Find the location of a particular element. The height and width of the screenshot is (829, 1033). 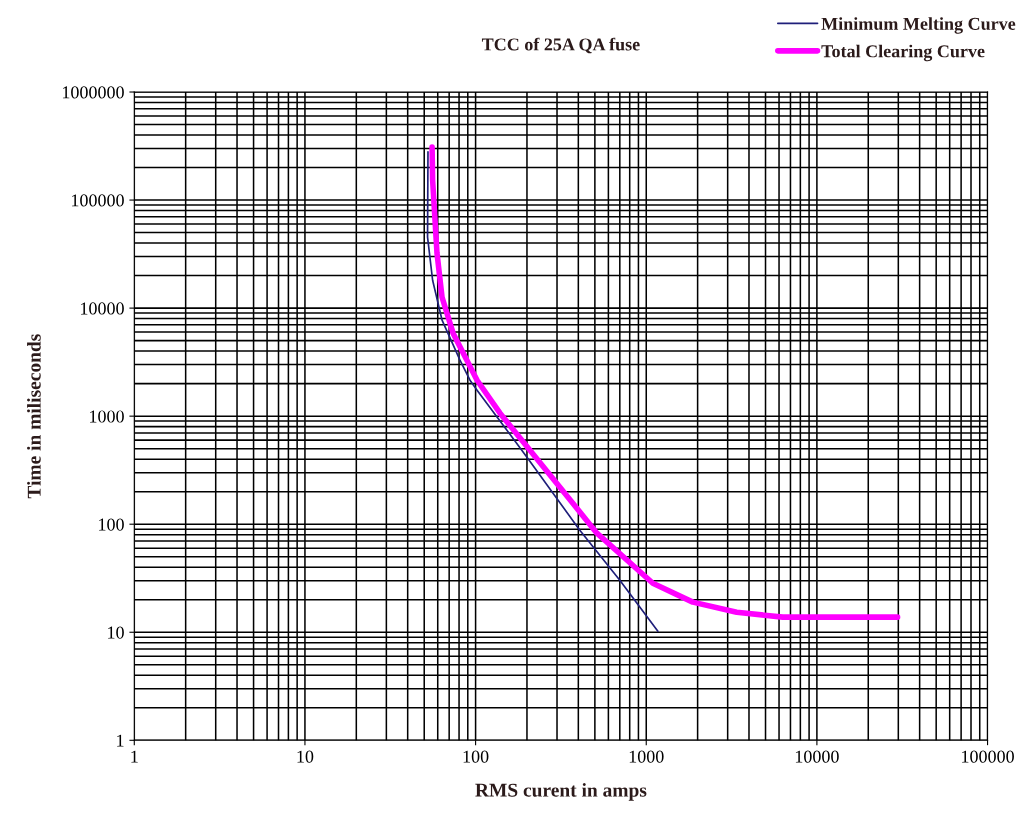

y-tick-label: 10000 is located at coordinates (102, 308).